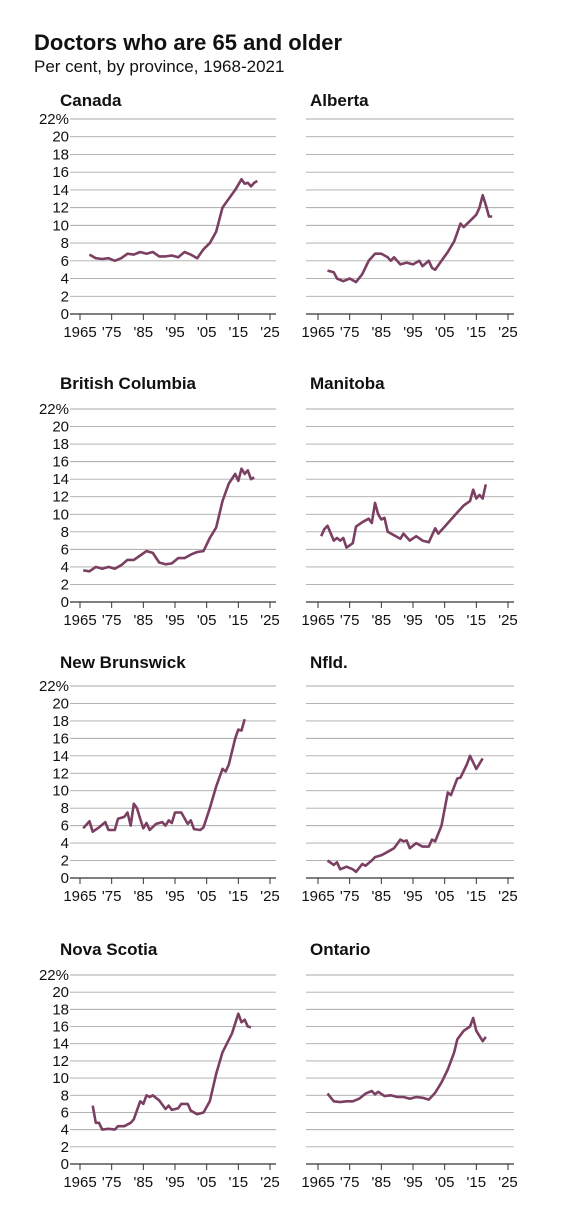 The height and width of the screenshot is (1205, 572). What do you see at coordinates (329, 662) in the screenshot?
I see `panel-title: Nfld.` at bounding box center [329, 662].